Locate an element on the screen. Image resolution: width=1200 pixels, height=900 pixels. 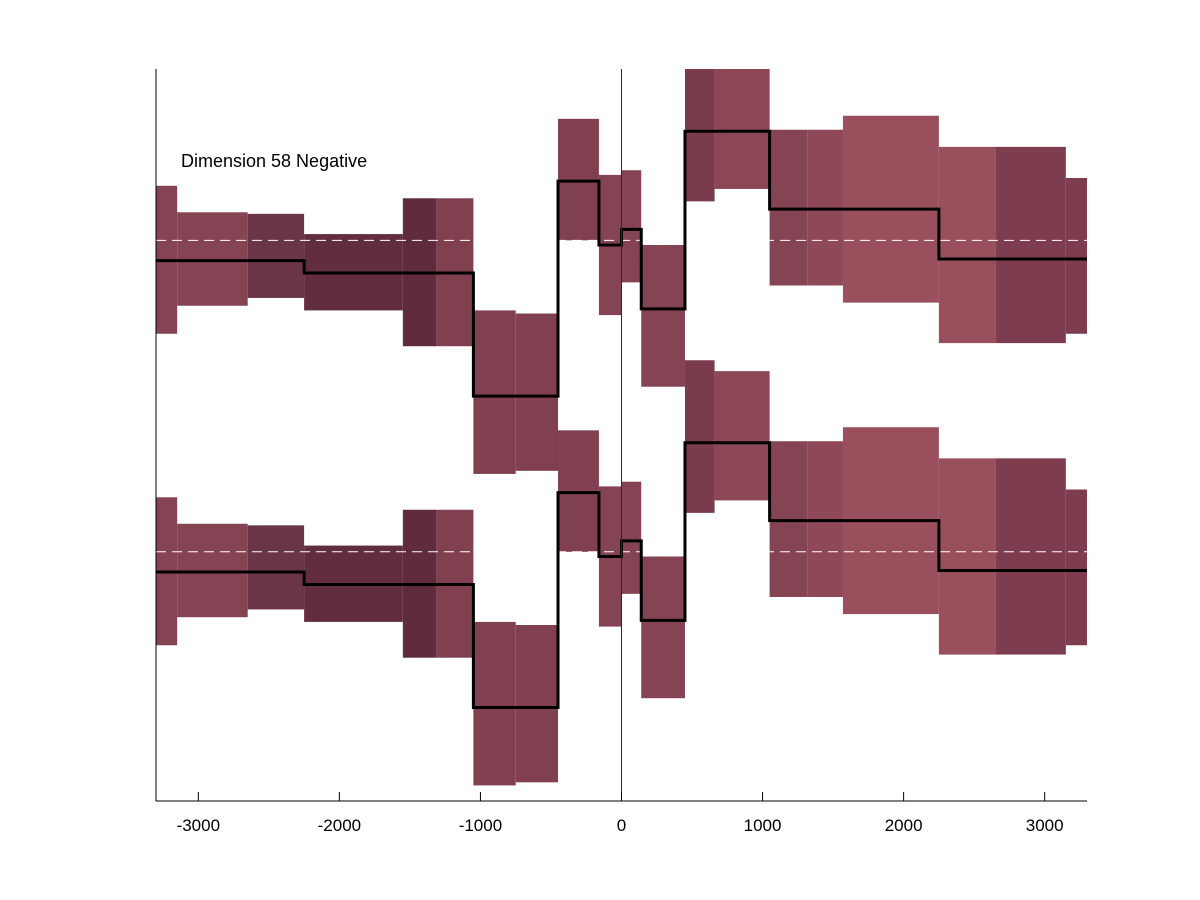
x-tick-label: 1000 is located at coordinates (763, 825).